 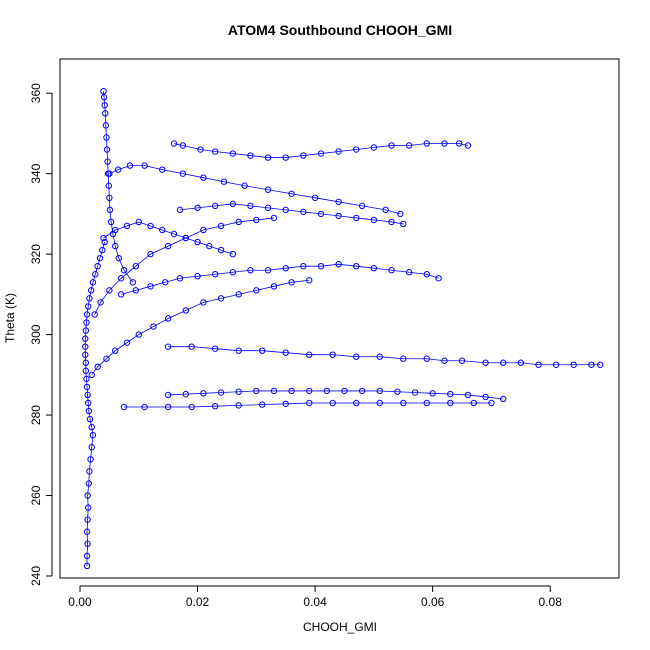 What do you see at coordinates (10, 318) in the screenshot?
I see `y-axis-label: Theta (K)` at bounding box center [10, 318].